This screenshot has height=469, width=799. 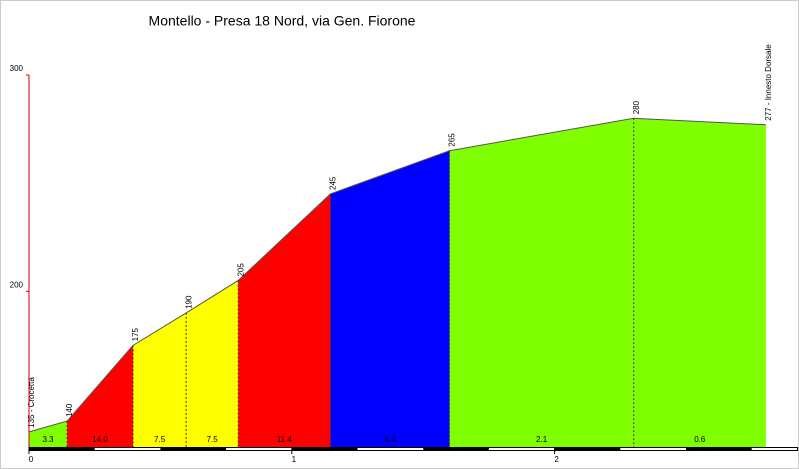 What do you see at coordinates (48, 439) in the screenshot?
I see `segment-label: 3.3` at bounding box center [48, 439].